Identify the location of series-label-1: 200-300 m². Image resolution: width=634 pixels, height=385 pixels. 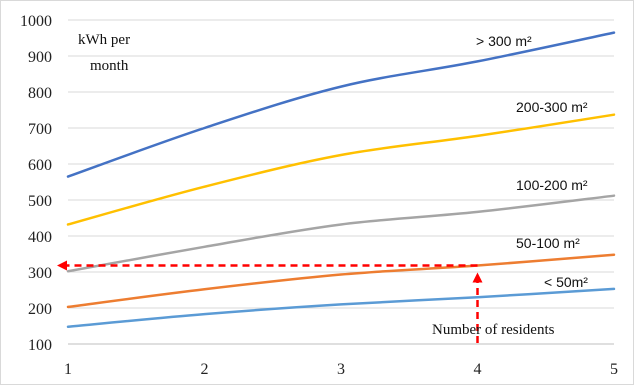
(552, 107).